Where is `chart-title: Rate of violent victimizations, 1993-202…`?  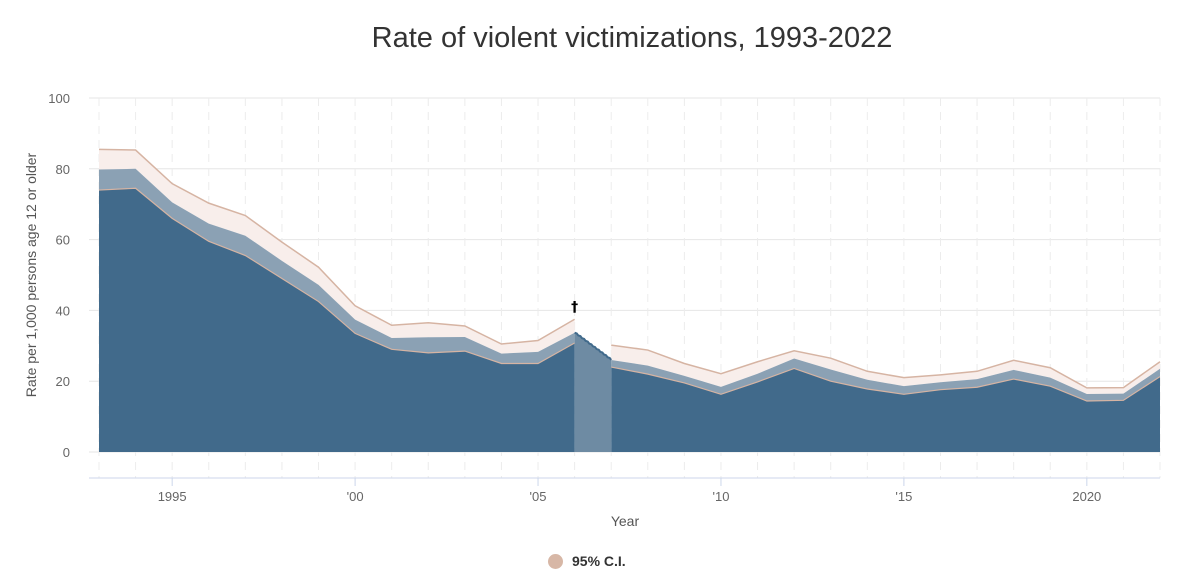 chart-title: Rate of violent victimizations, 1993-202… is located at coordinates (632, 38).